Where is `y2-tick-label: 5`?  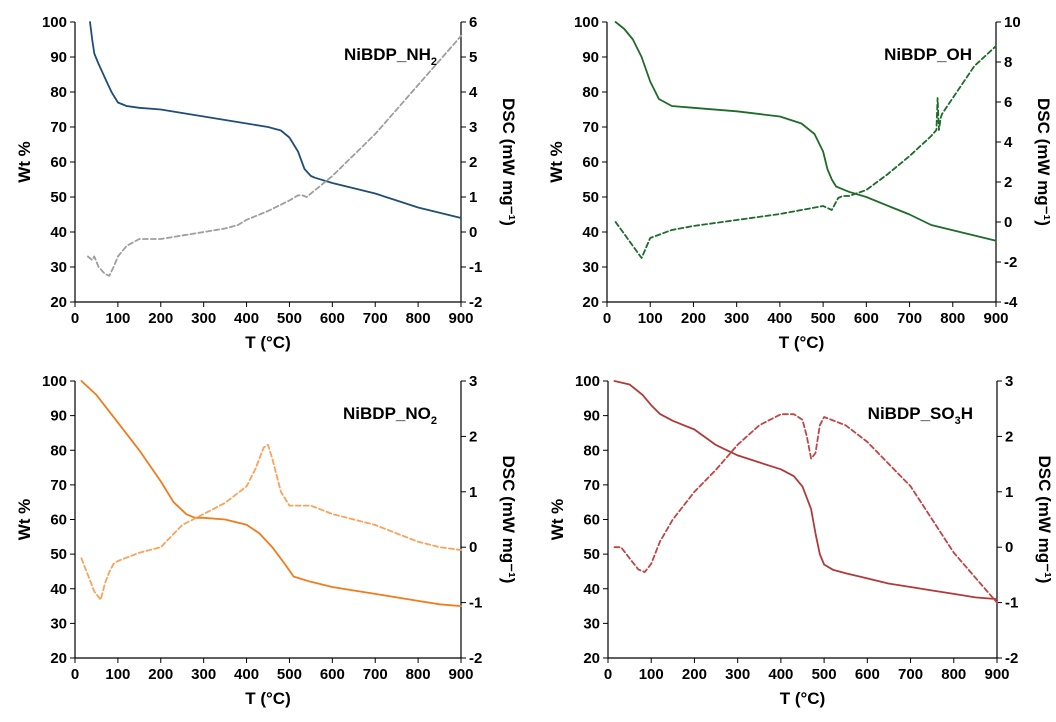
y2-tick-label: 5 is located at coordinates (473, 57).